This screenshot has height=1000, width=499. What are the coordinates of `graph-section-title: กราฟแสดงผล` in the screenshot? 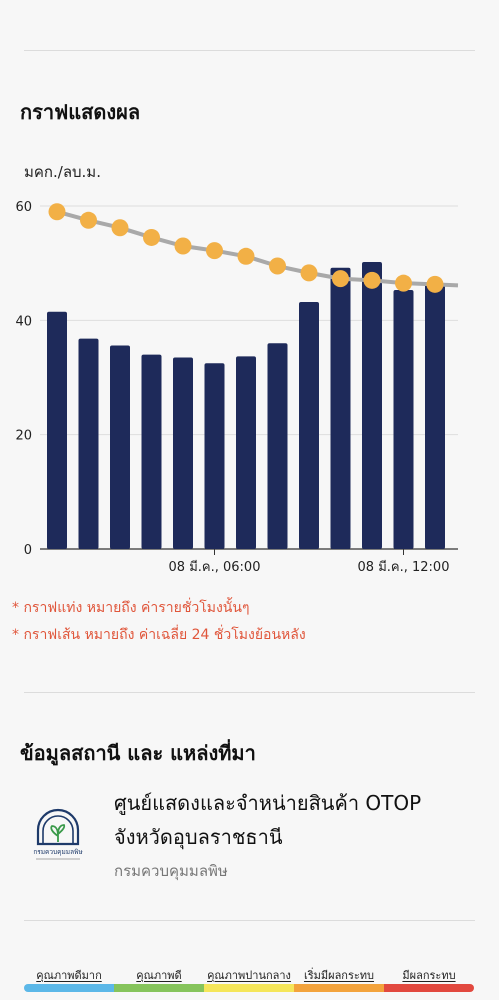 It's located at (80, 112).